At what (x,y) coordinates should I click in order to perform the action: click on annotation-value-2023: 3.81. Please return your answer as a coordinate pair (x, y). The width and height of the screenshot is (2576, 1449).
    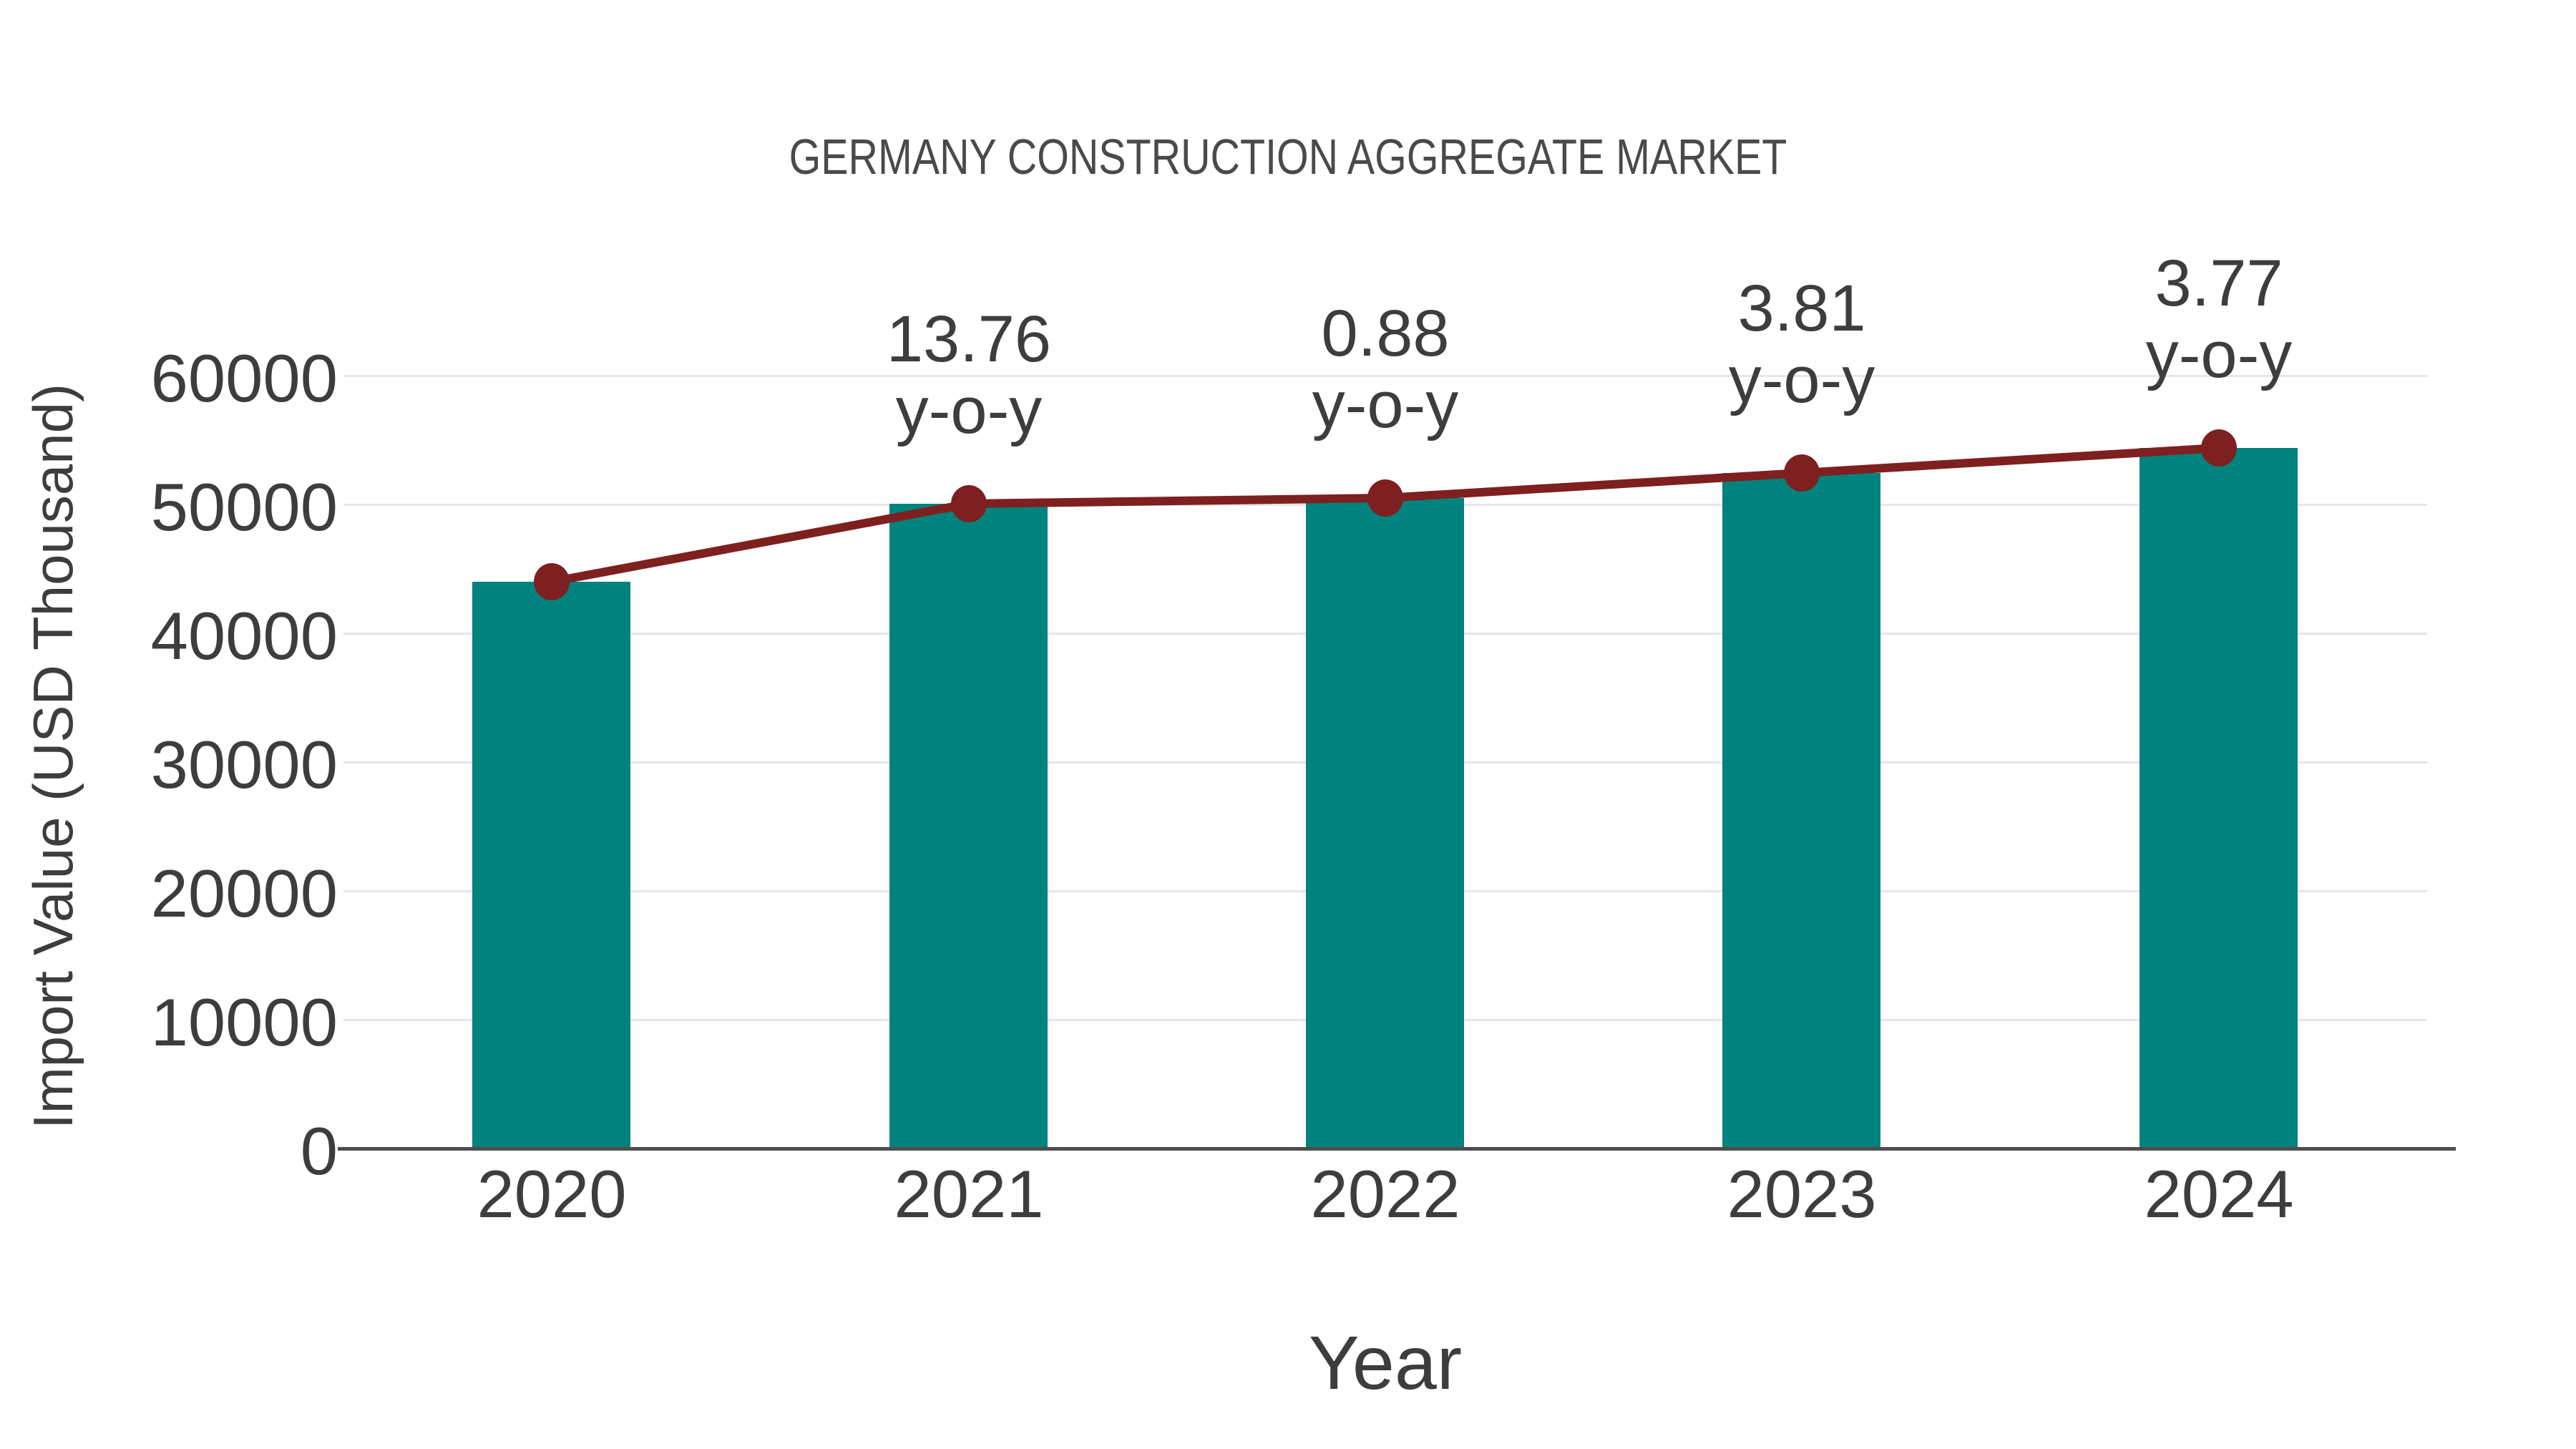
    Looking at the image, I should click on (1801, 308).